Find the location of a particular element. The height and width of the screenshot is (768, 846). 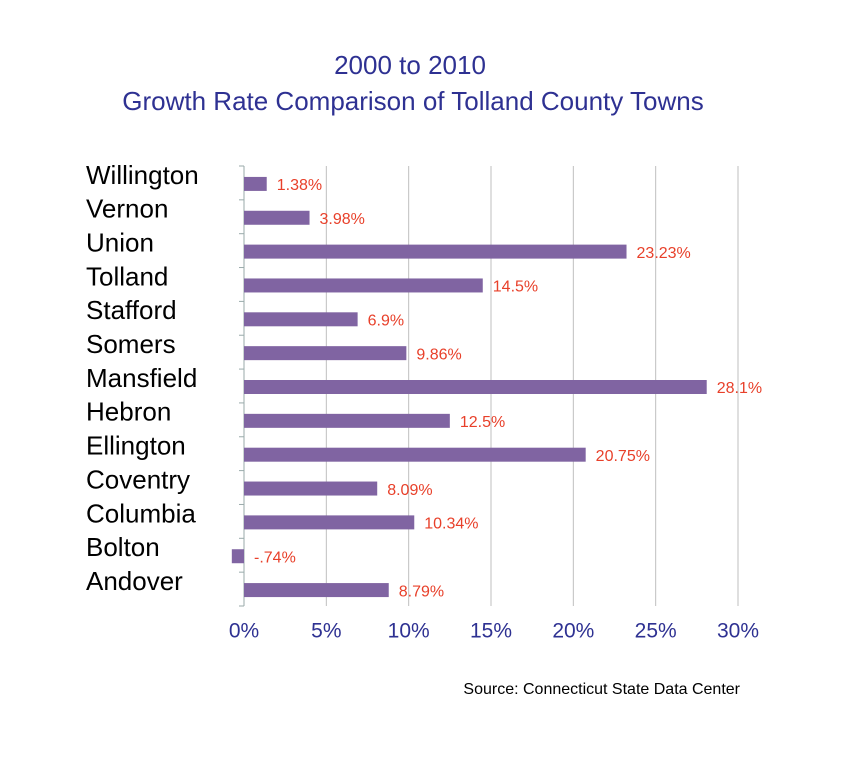

x-tick-label: 5% is located at coordinates (326, 631).